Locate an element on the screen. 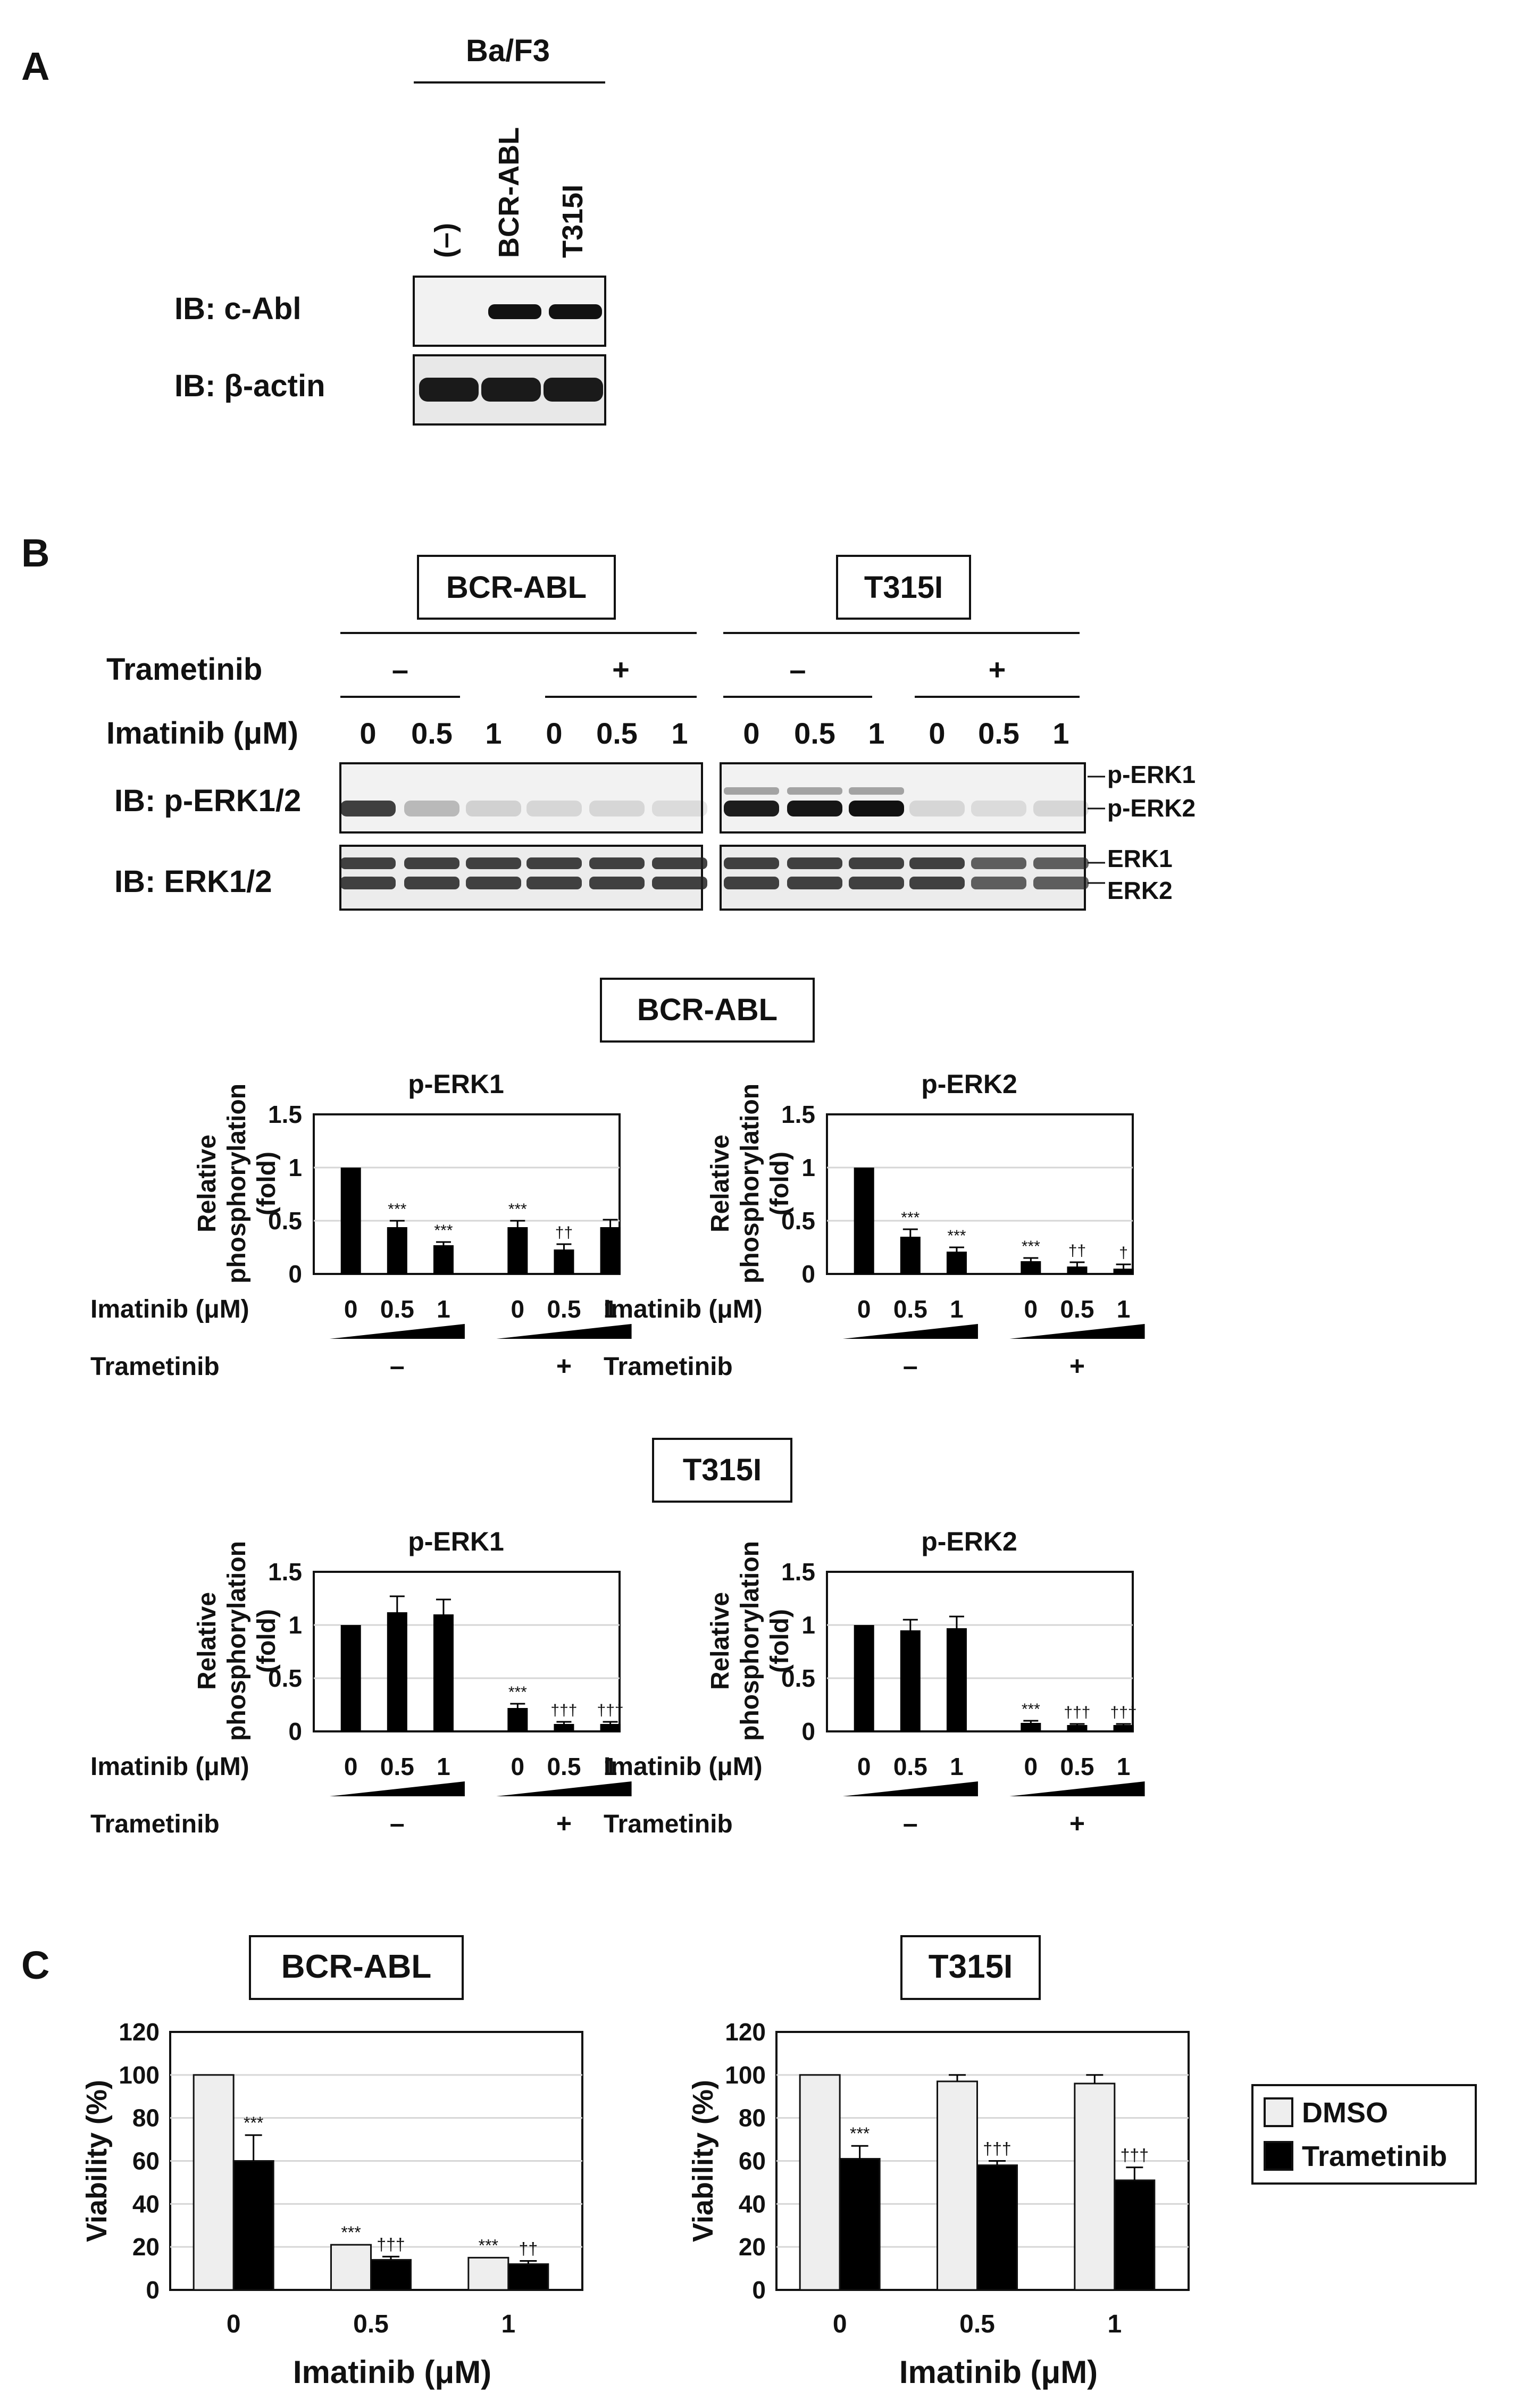 The height and width of the screenshot is (2408, 1513). y-tick-label: 40 is located at coordinates (146, 2204).